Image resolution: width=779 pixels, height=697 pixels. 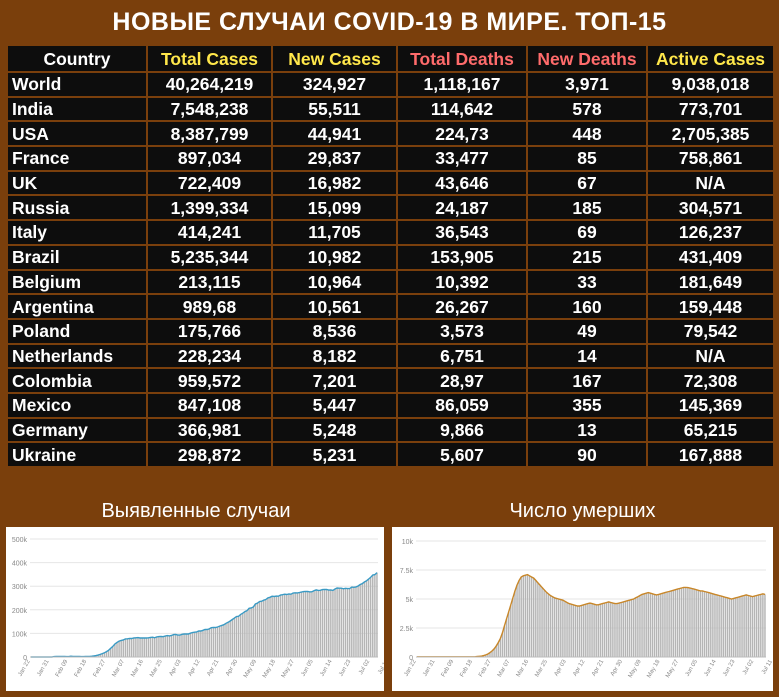 What do you see at coordinates (77, 380) in the screenshot?
I see `cell-country: Colombia` at bounding box center [77, 380].